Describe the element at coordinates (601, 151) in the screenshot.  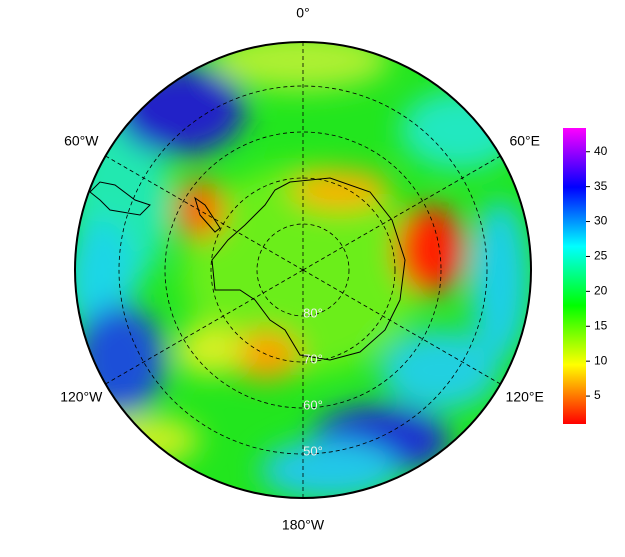
I see `colorbar-tick-label: 40` at that location.